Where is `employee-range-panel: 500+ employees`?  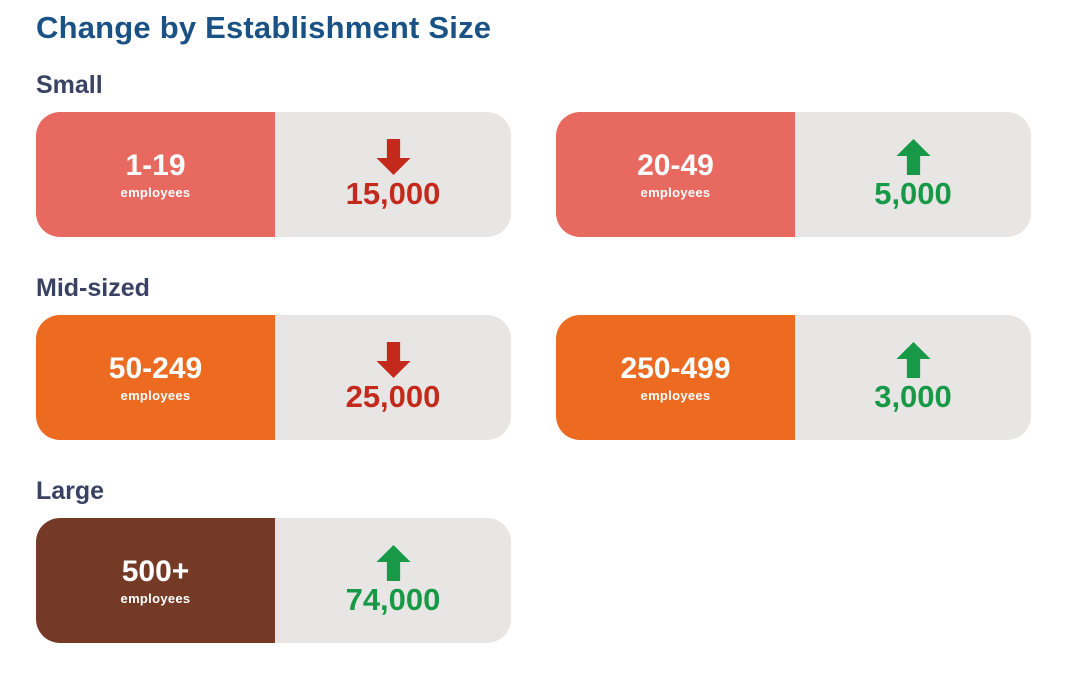
employee-range-panel: 500+ employees is located at coordinates (155, 580).